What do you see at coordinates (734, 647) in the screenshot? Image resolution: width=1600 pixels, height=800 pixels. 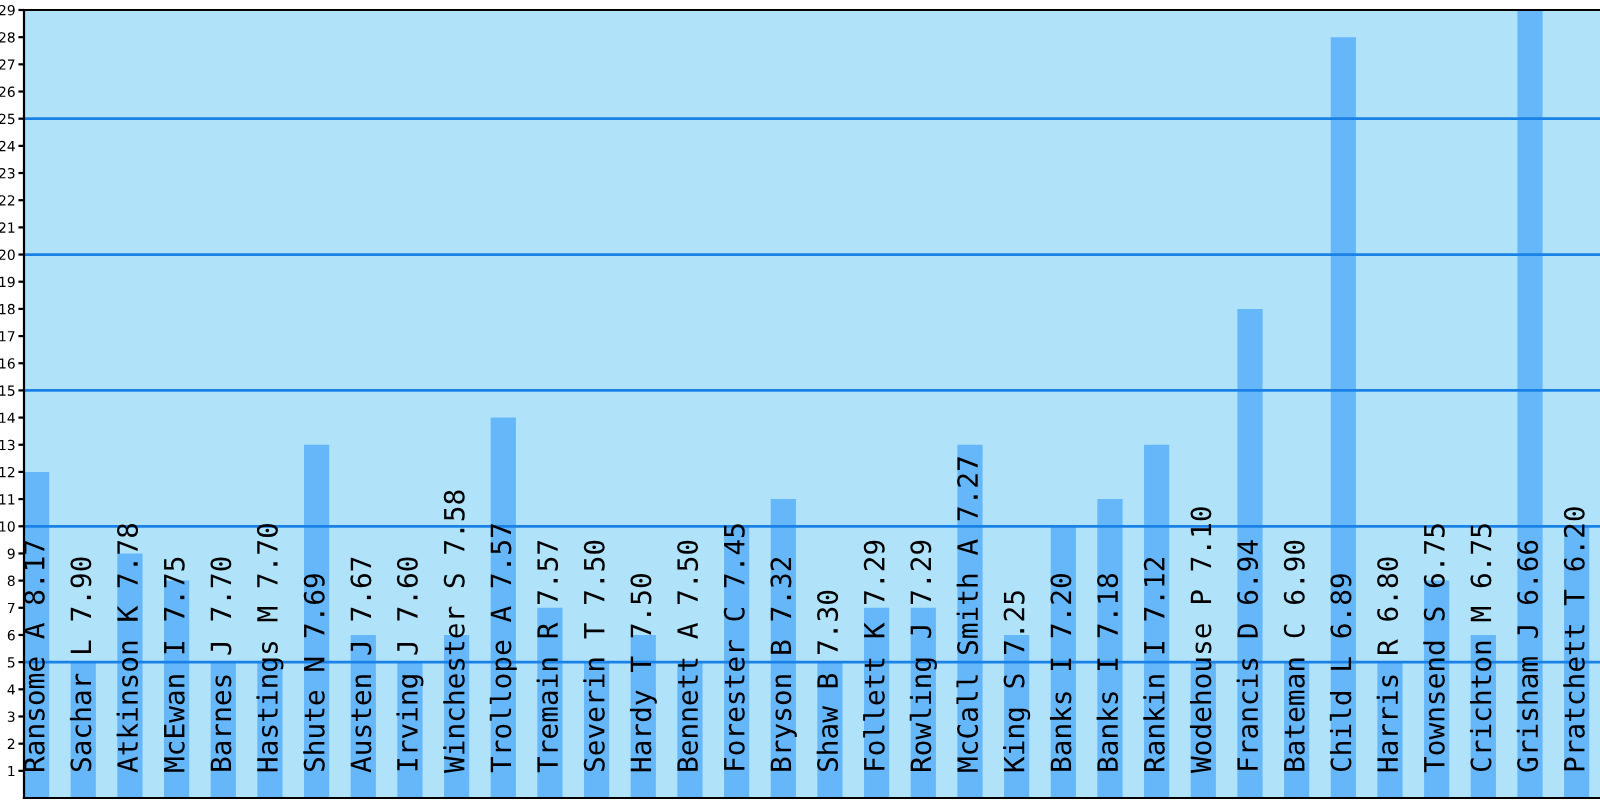 I see `x-tick-label: Forester C 7.45` at bounding box center [734, 647].